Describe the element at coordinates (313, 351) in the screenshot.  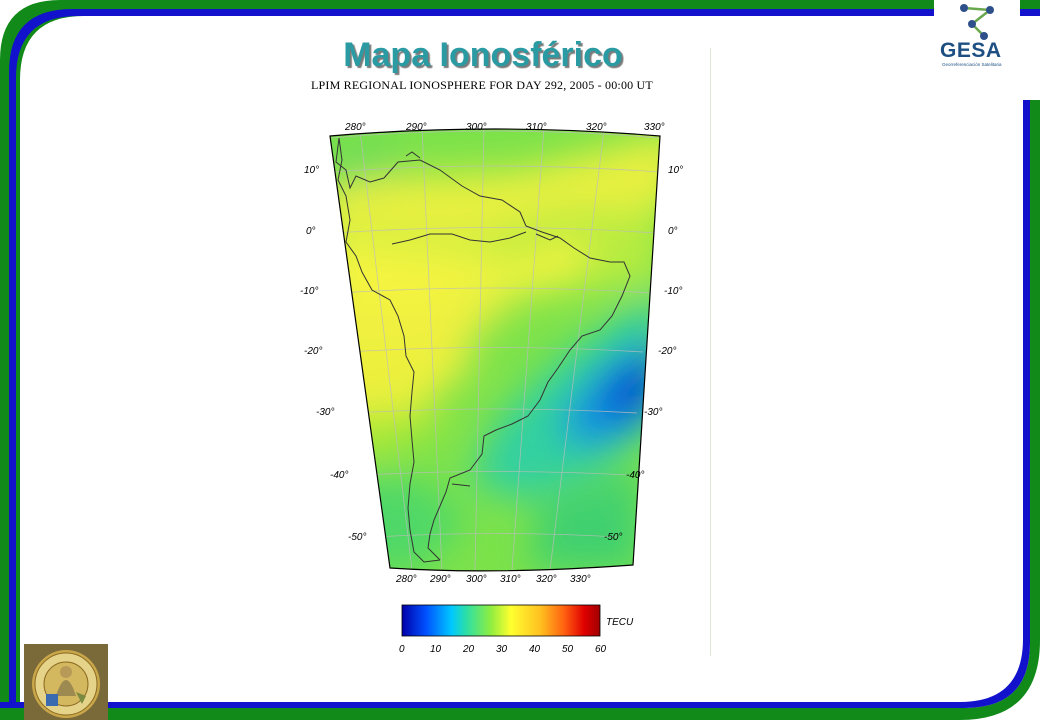
I see `lat-left-label: -20°` at that location.